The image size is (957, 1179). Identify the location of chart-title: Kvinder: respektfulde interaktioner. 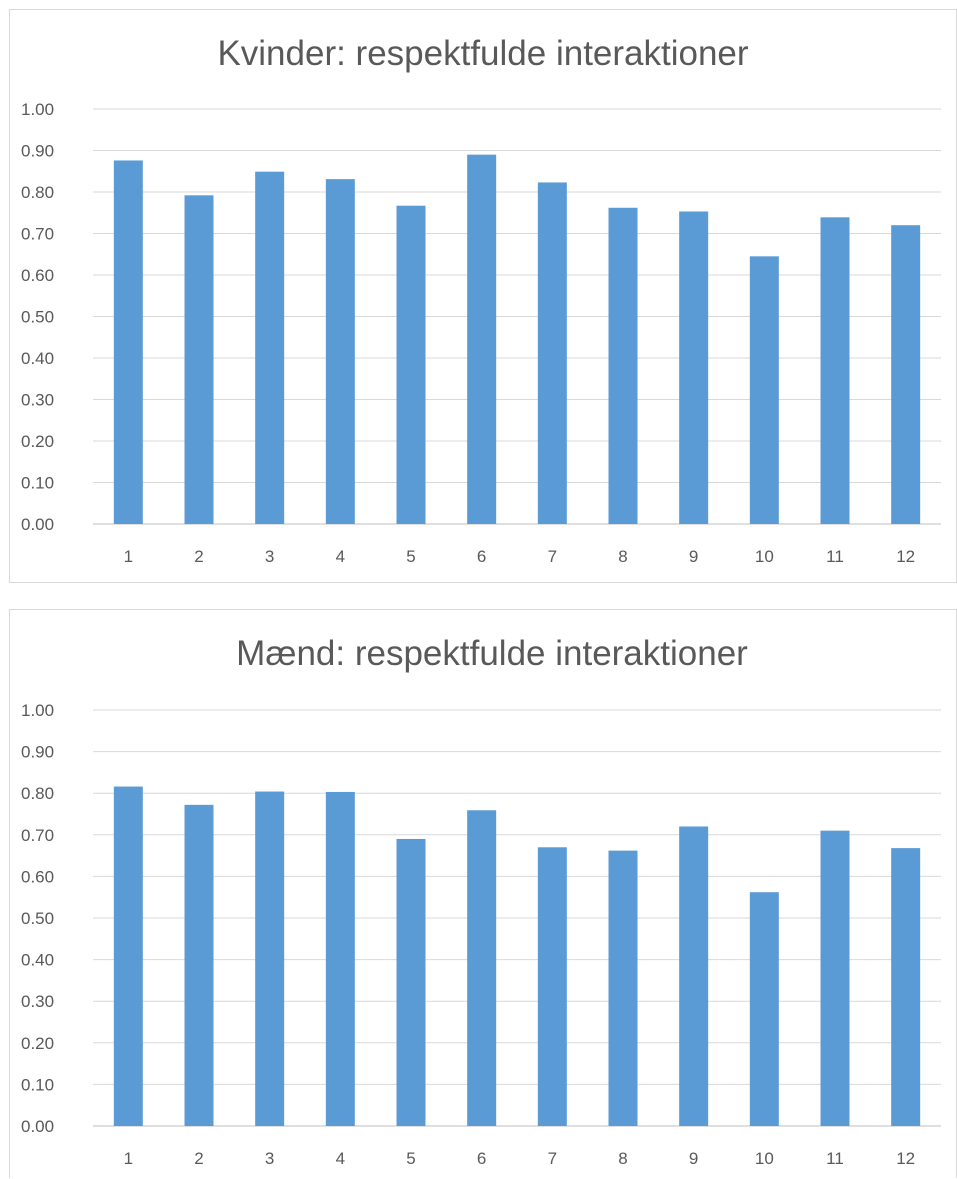
(482, 53).